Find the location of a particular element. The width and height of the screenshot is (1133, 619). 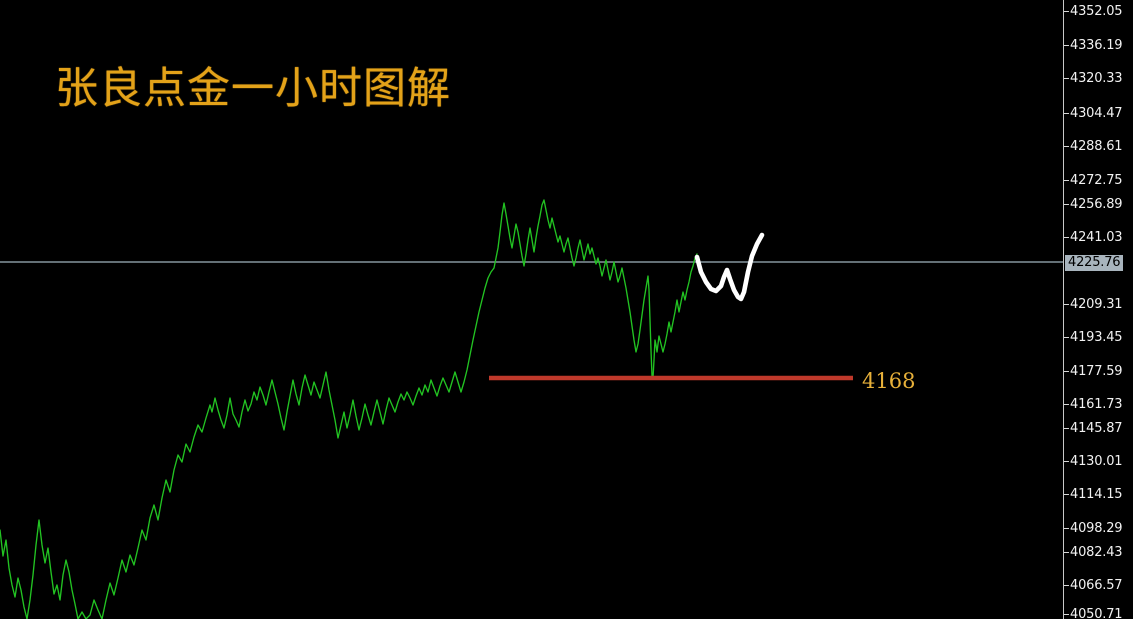

price-axis-tick: 4304.47 is located at coordinates (1093, 113).